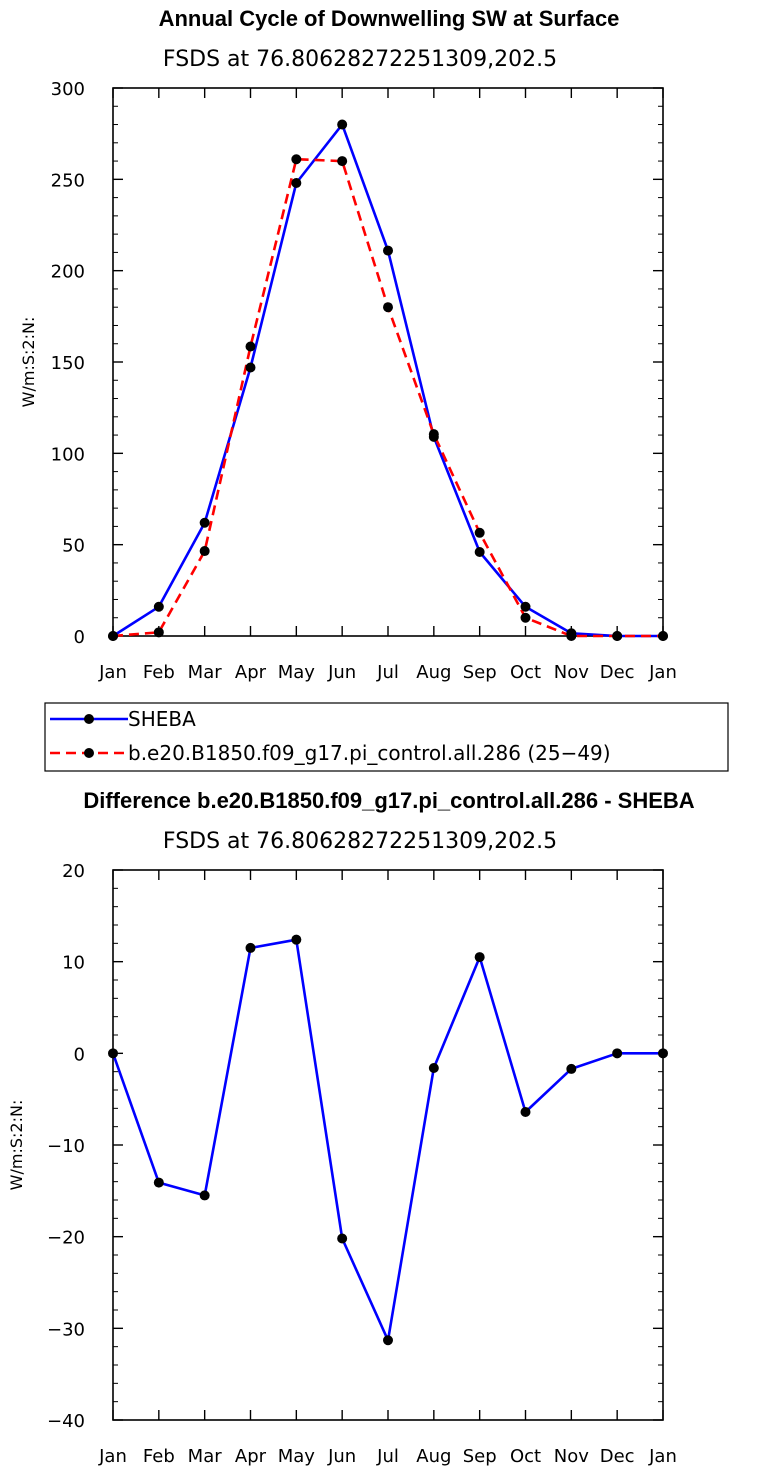 The image size is (778, 1473). I want to click on y-tick-label: −20, so click(66, 1238).